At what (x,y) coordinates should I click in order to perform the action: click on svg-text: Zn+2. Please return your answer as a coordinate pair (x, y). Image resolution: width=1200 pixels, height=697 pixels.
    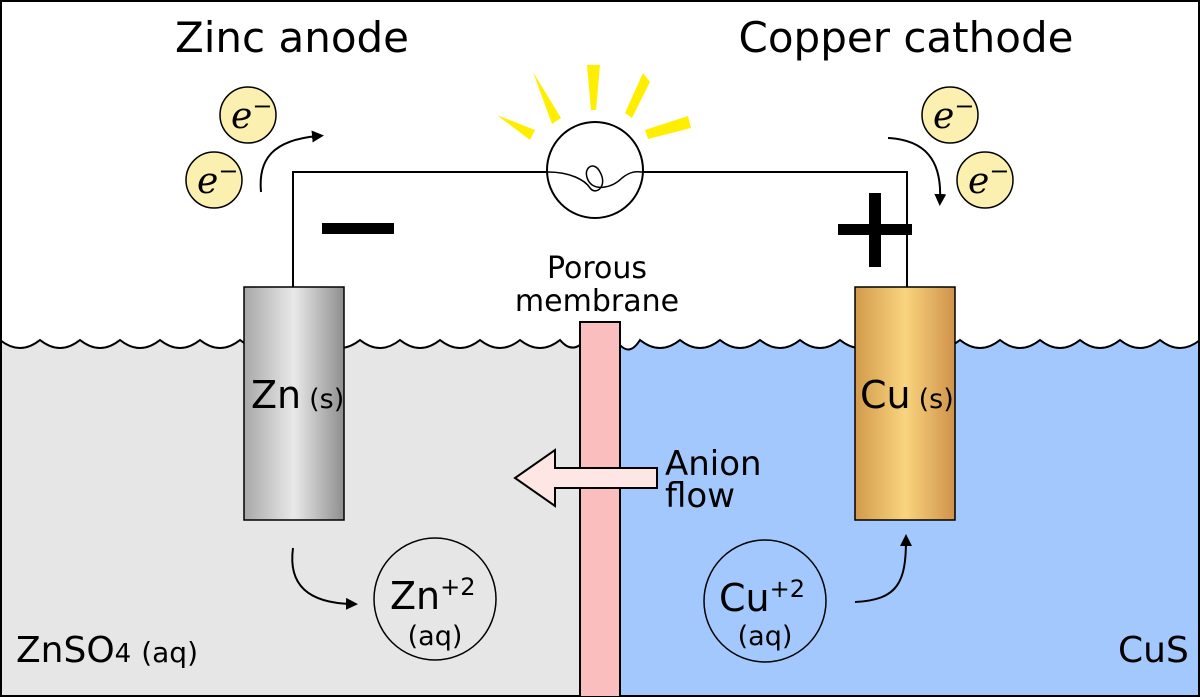
    Looking at the image, I should click on (433, 595).